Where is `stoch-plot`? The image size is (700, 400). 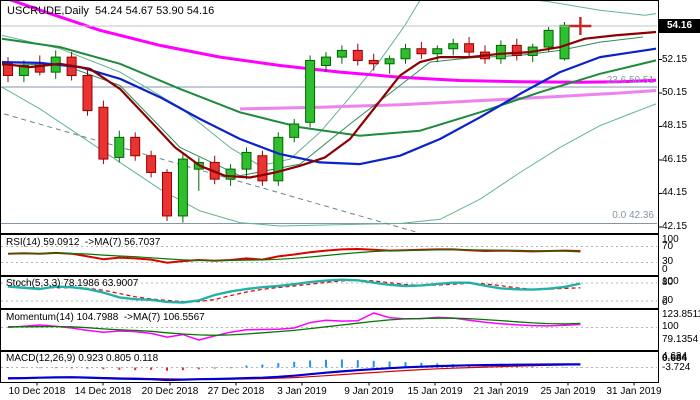 stoch-plot is located at coordinates (329, 291).